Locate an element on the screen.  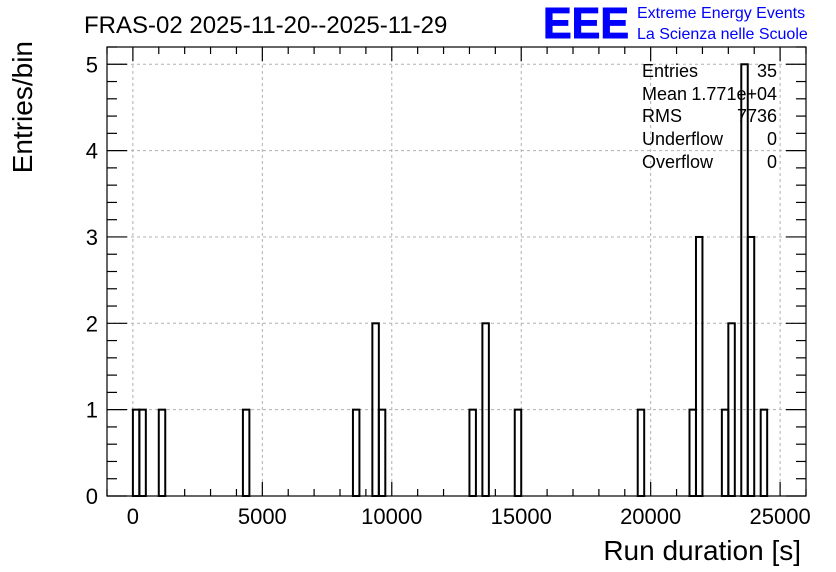
y-tick-label-5: 5 is located at coordinates (92, 64).